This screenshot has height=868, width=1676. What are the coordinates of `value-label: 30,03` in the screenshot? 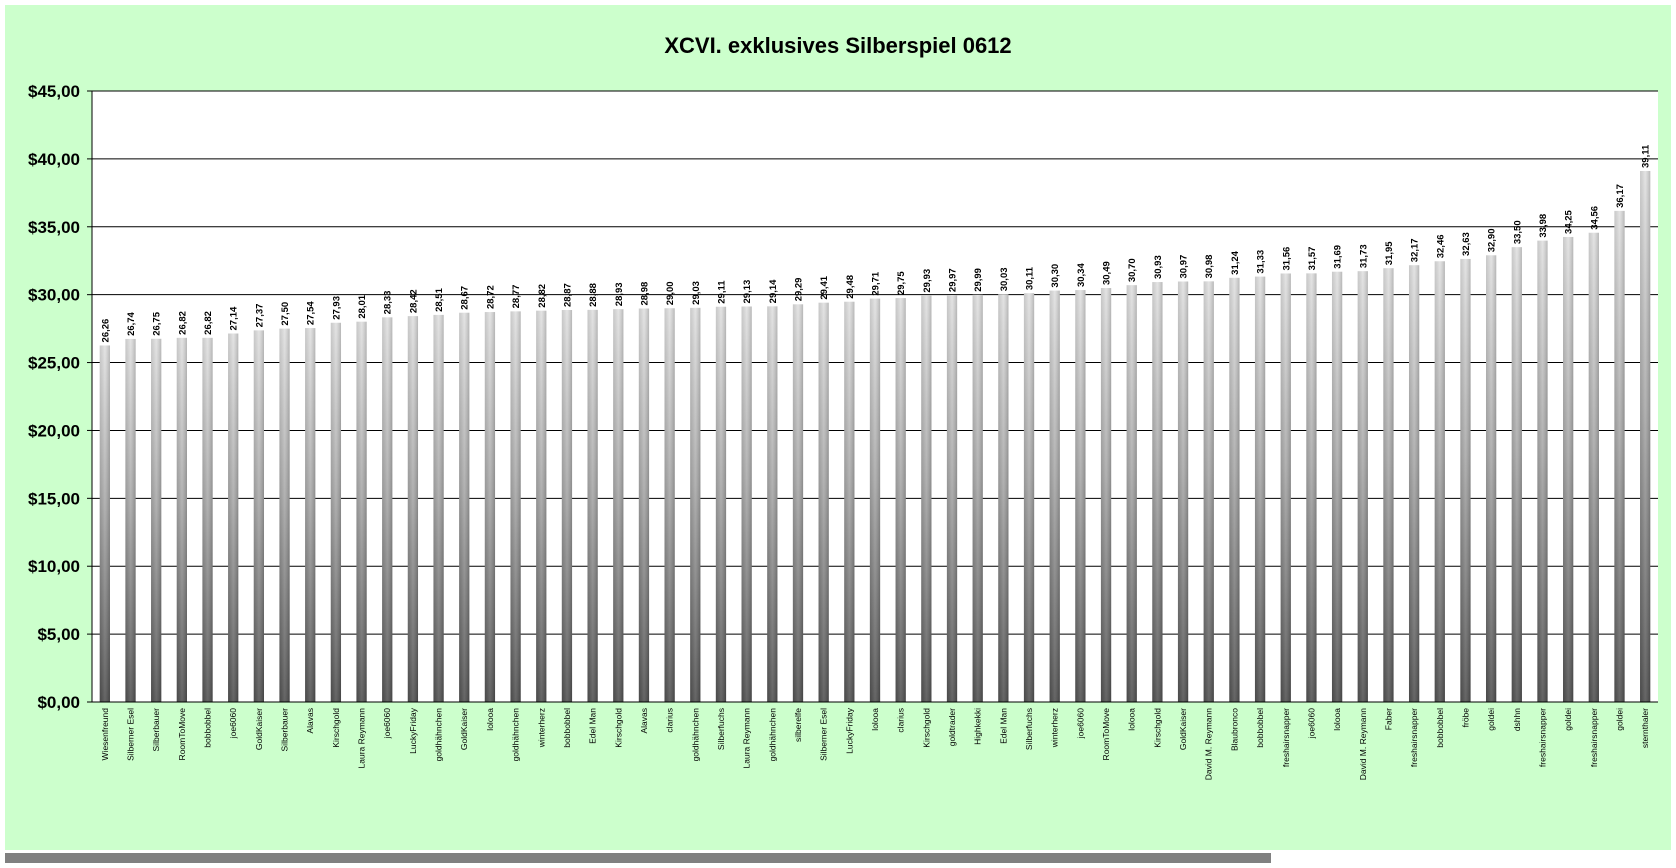 It's located at (1004, 279).